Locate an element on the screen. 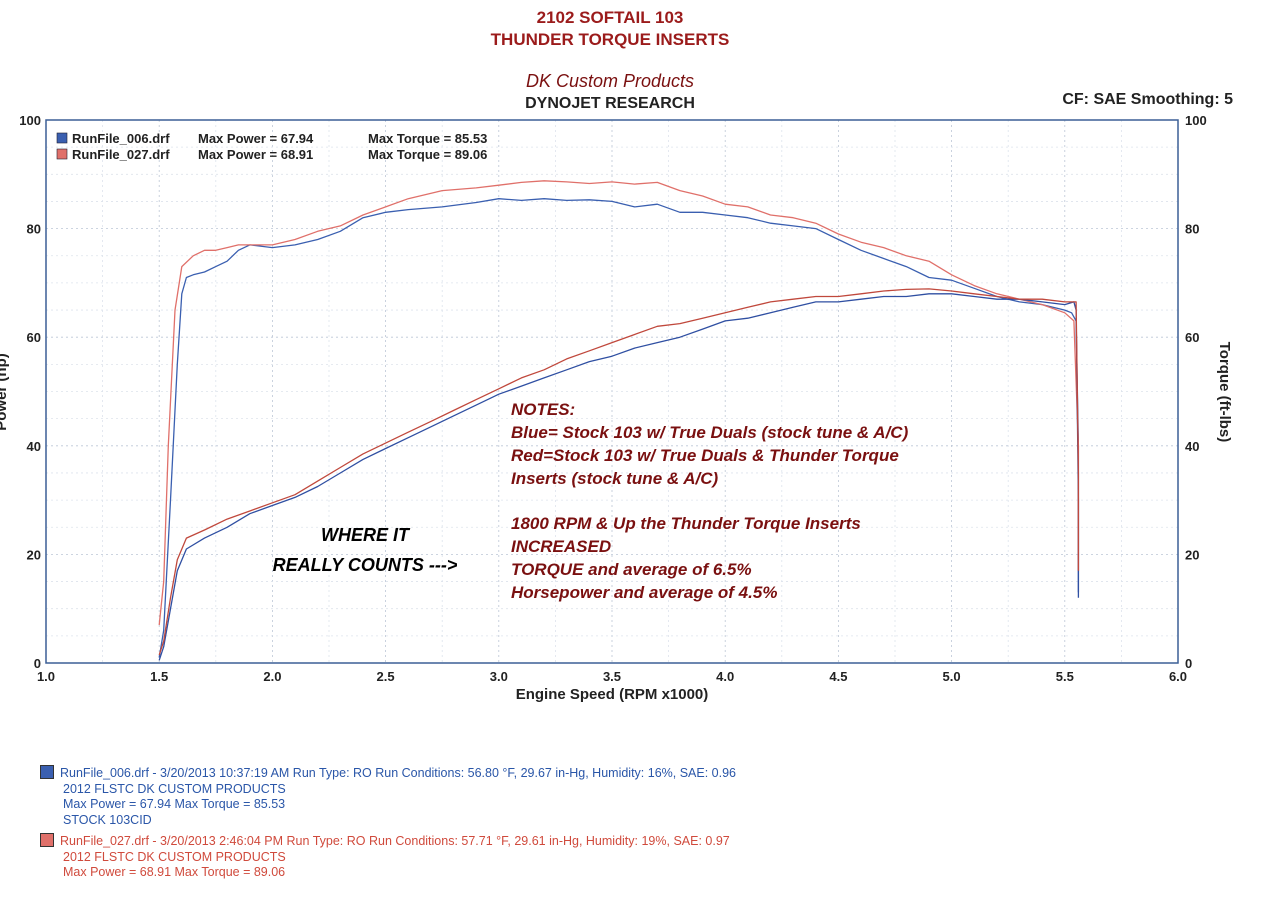 The image size is (1261, 900). annotation-line: REALLY COUNTS ---> is located at coordinates (365, 565).